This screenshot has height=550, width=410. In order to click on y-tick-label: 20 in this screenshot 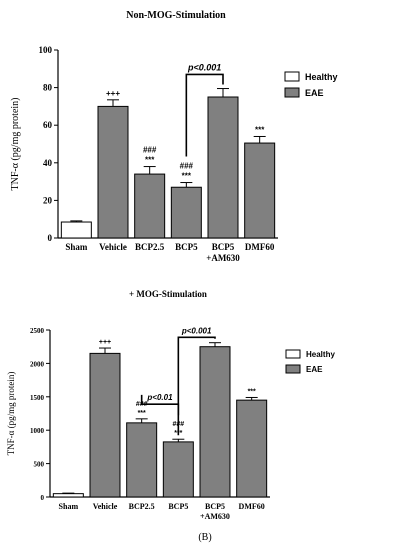, I will do `click(48, 200)`.